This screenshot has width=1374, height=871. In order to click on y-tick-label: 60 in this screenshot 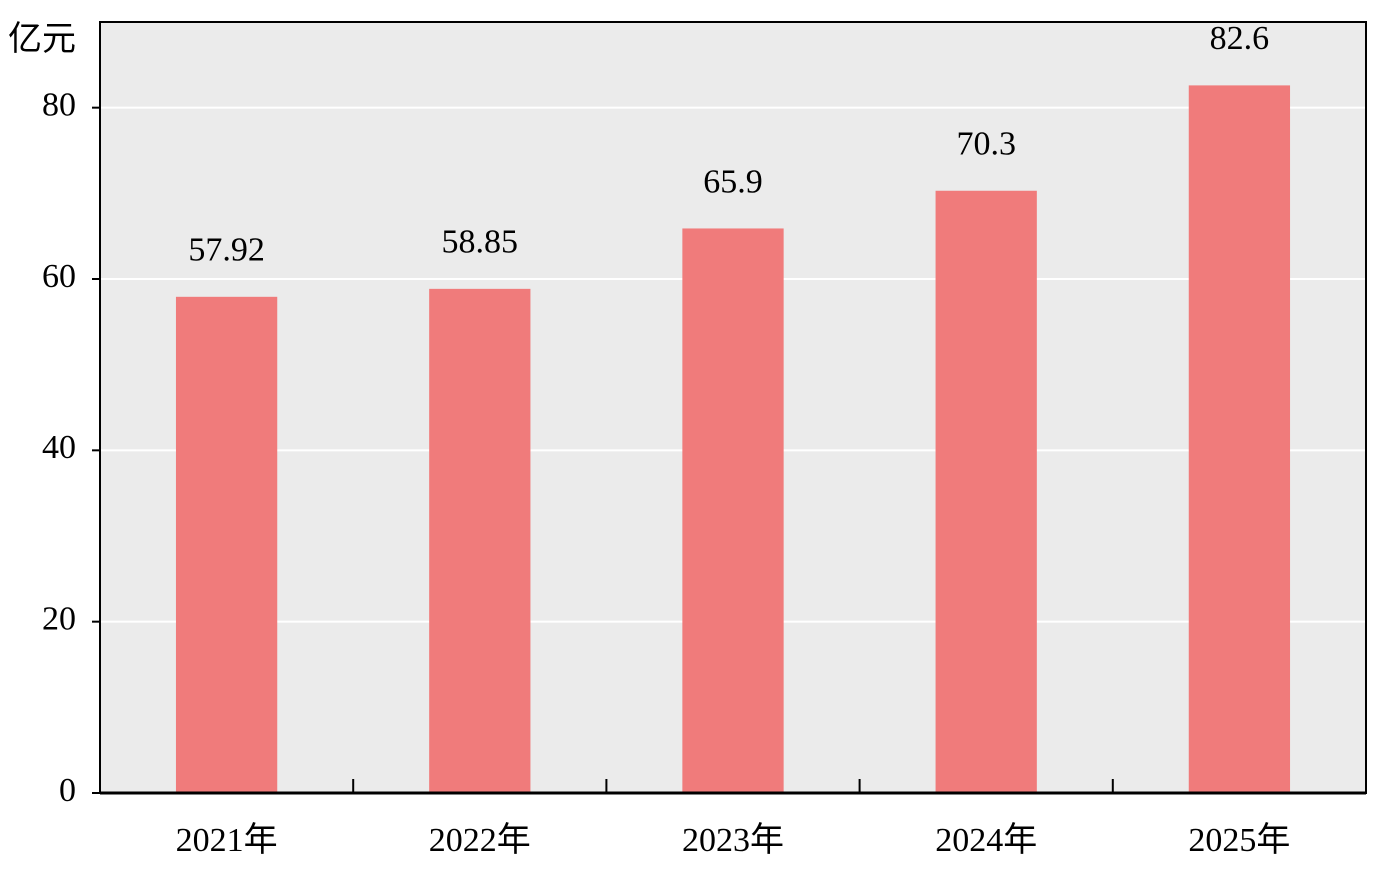, I will do `click(59, 276)`.